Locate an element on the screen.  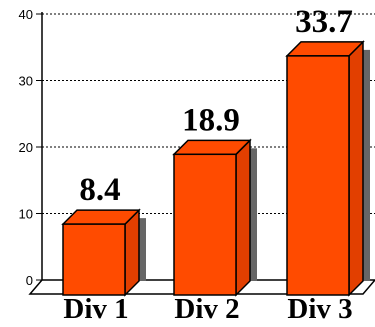
y-axis-ticks: 0 10 20 30 40 is located at coordinates (26, 147).